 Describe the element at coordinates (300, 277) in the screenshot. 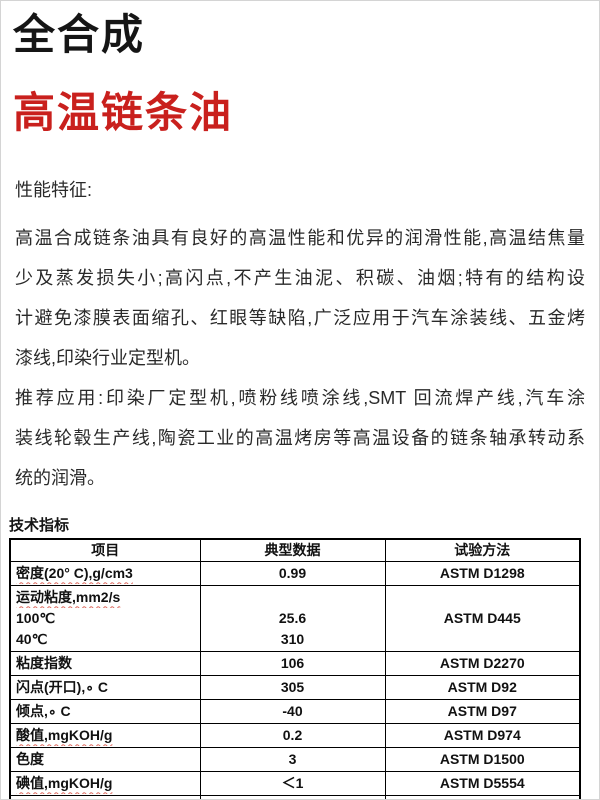

I see `text-line: 少及蒸发损失小;高闪点,不产生油泥、积碳、油烟;特有的结构设` at that location.